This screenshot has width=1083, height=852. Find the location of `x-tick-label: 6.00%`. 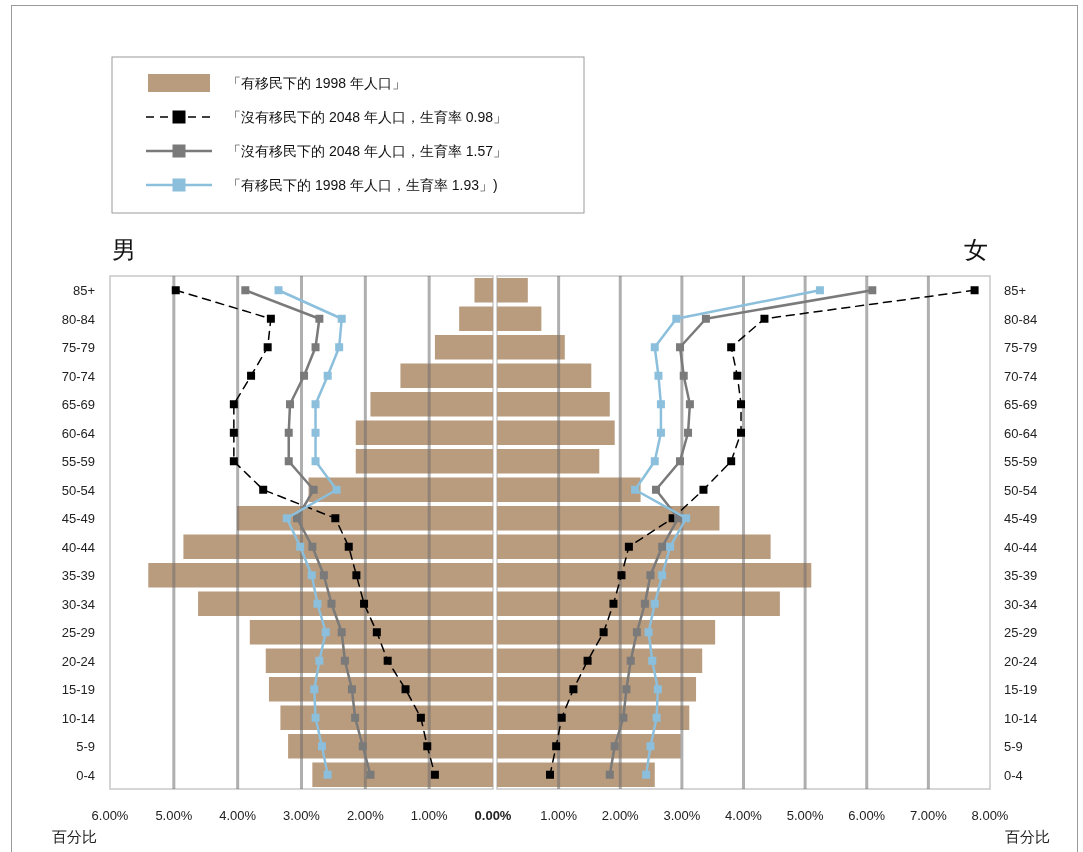

x-tick-label: 6.00% is located at coordinates (867, 815).